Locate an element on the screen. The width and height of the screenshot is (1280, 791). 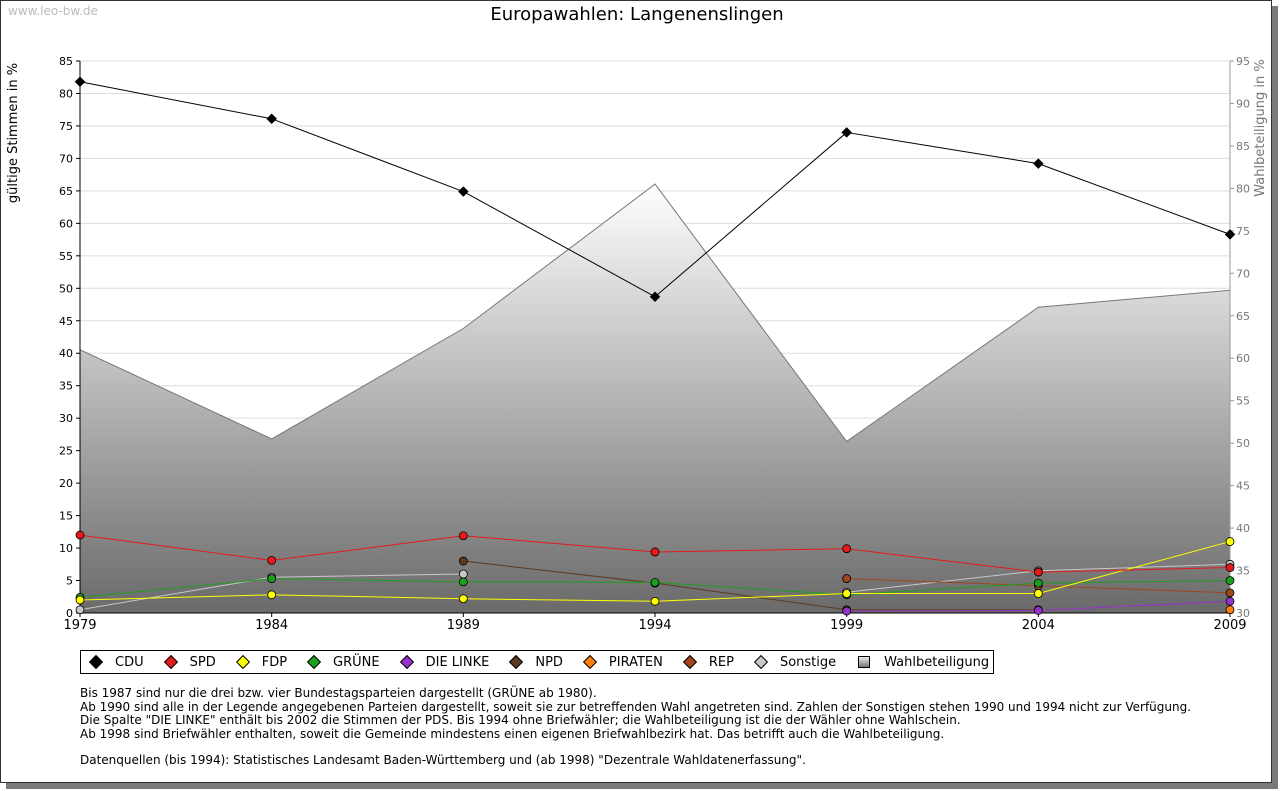
legend-label: Wahlbeteiligung is located at coordinates (937, 662).